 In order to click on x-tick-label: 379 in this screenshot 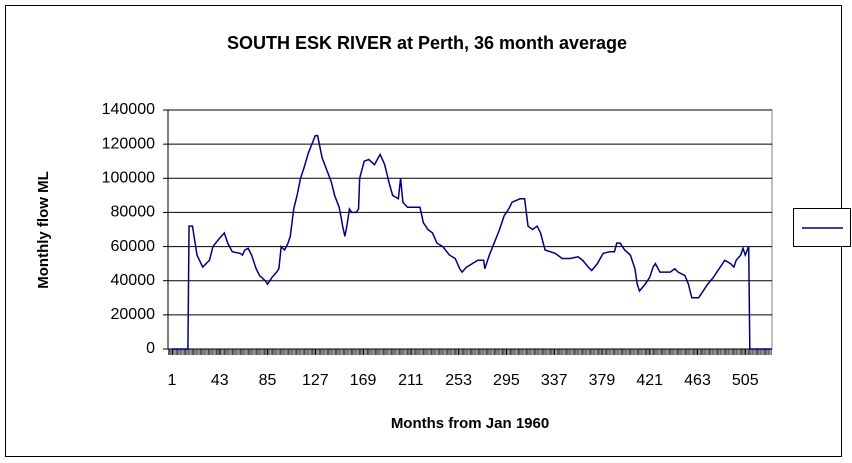, I will do `click(602, 380)`.